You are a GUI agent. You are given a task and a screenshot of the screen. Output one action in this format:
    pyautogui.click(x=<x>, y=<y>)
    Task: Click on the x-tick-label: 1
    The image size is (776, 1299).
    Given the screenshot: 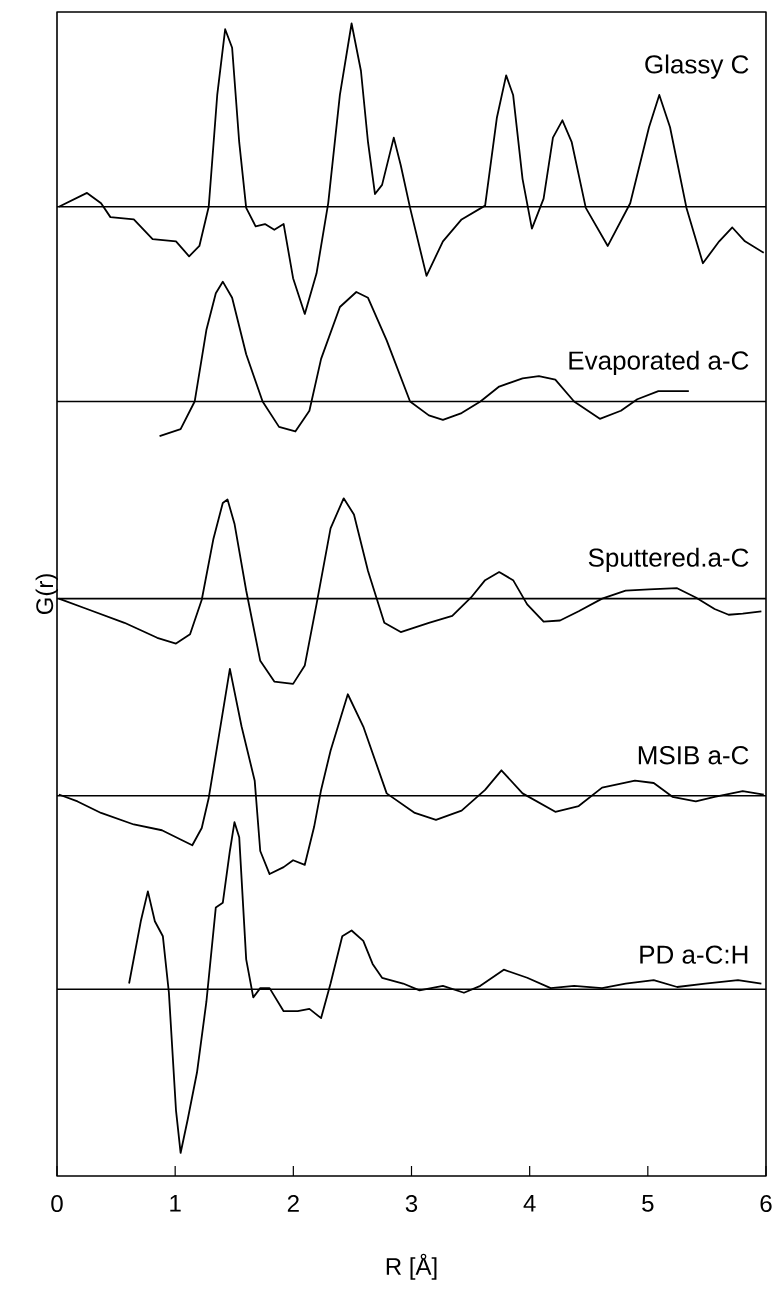 What is the action you would take?
    pyautogui.click(x=175, y=1203)
    